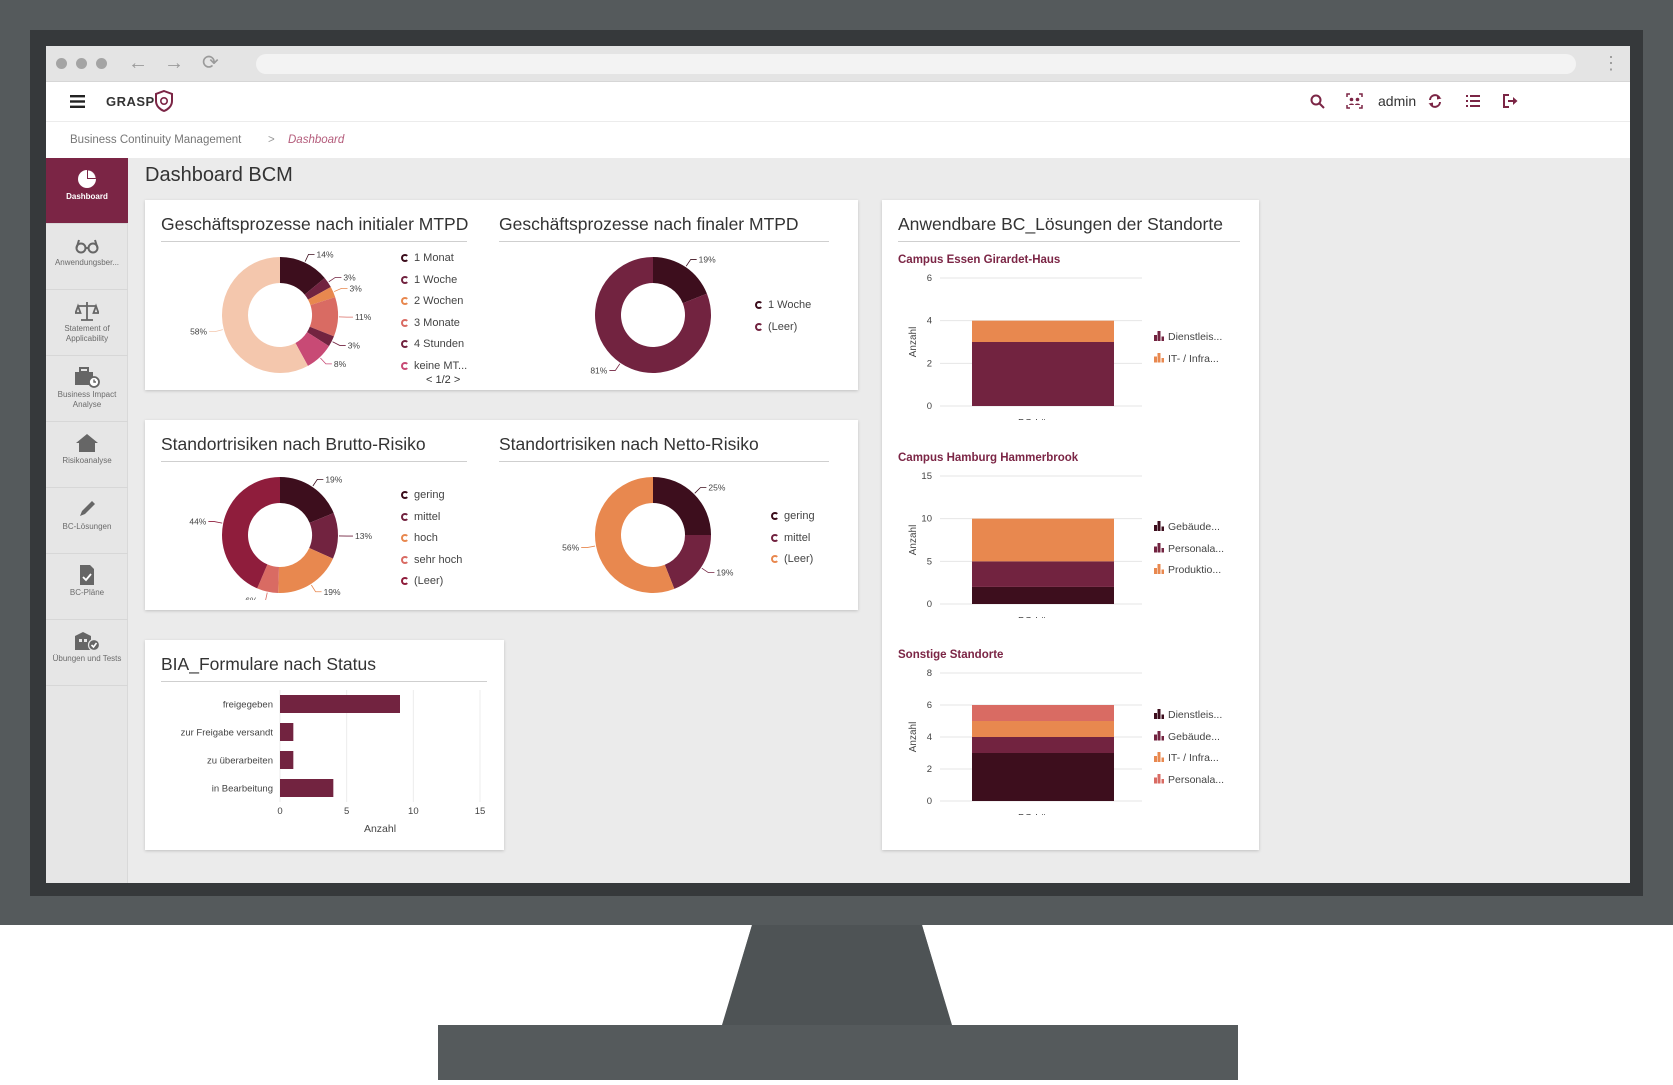  I want to click on slice-percent-label: 25%, so click(716, 488).